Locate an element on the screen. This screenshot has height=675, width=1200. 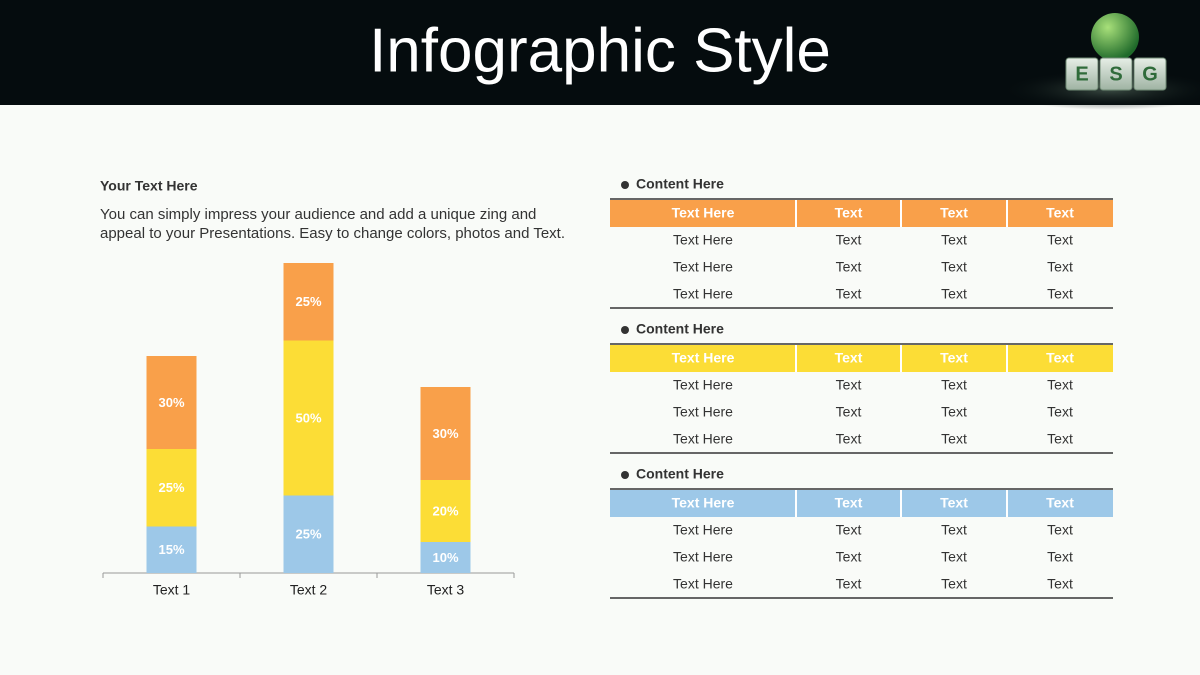
logo-letter: G is located at coordinates (1150, 74).